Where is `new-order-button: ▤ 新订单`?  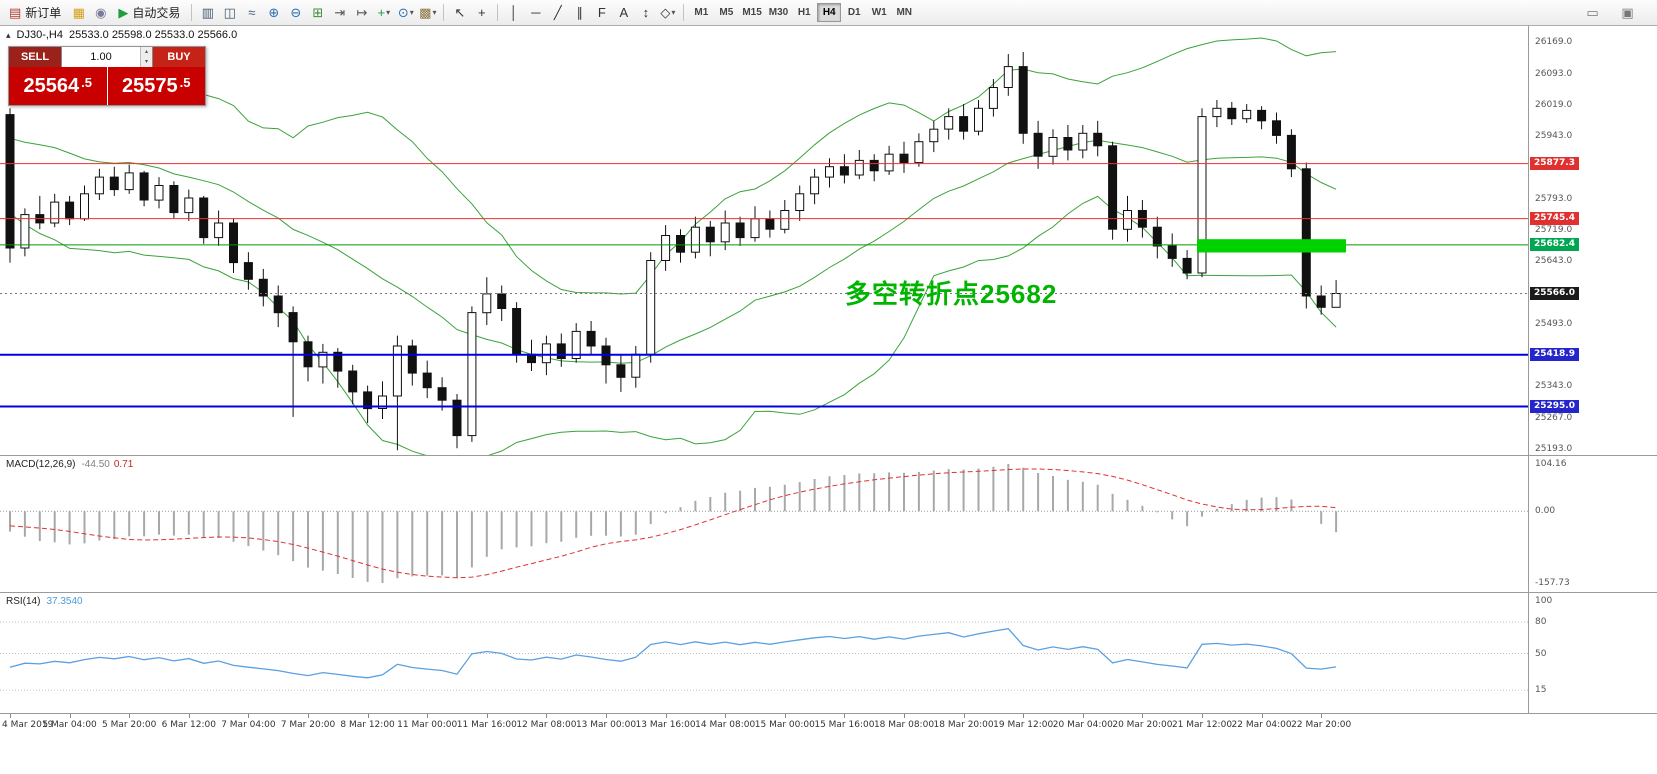
new-order-button: ▤ 新订单 is located at coordinates (35, 12).